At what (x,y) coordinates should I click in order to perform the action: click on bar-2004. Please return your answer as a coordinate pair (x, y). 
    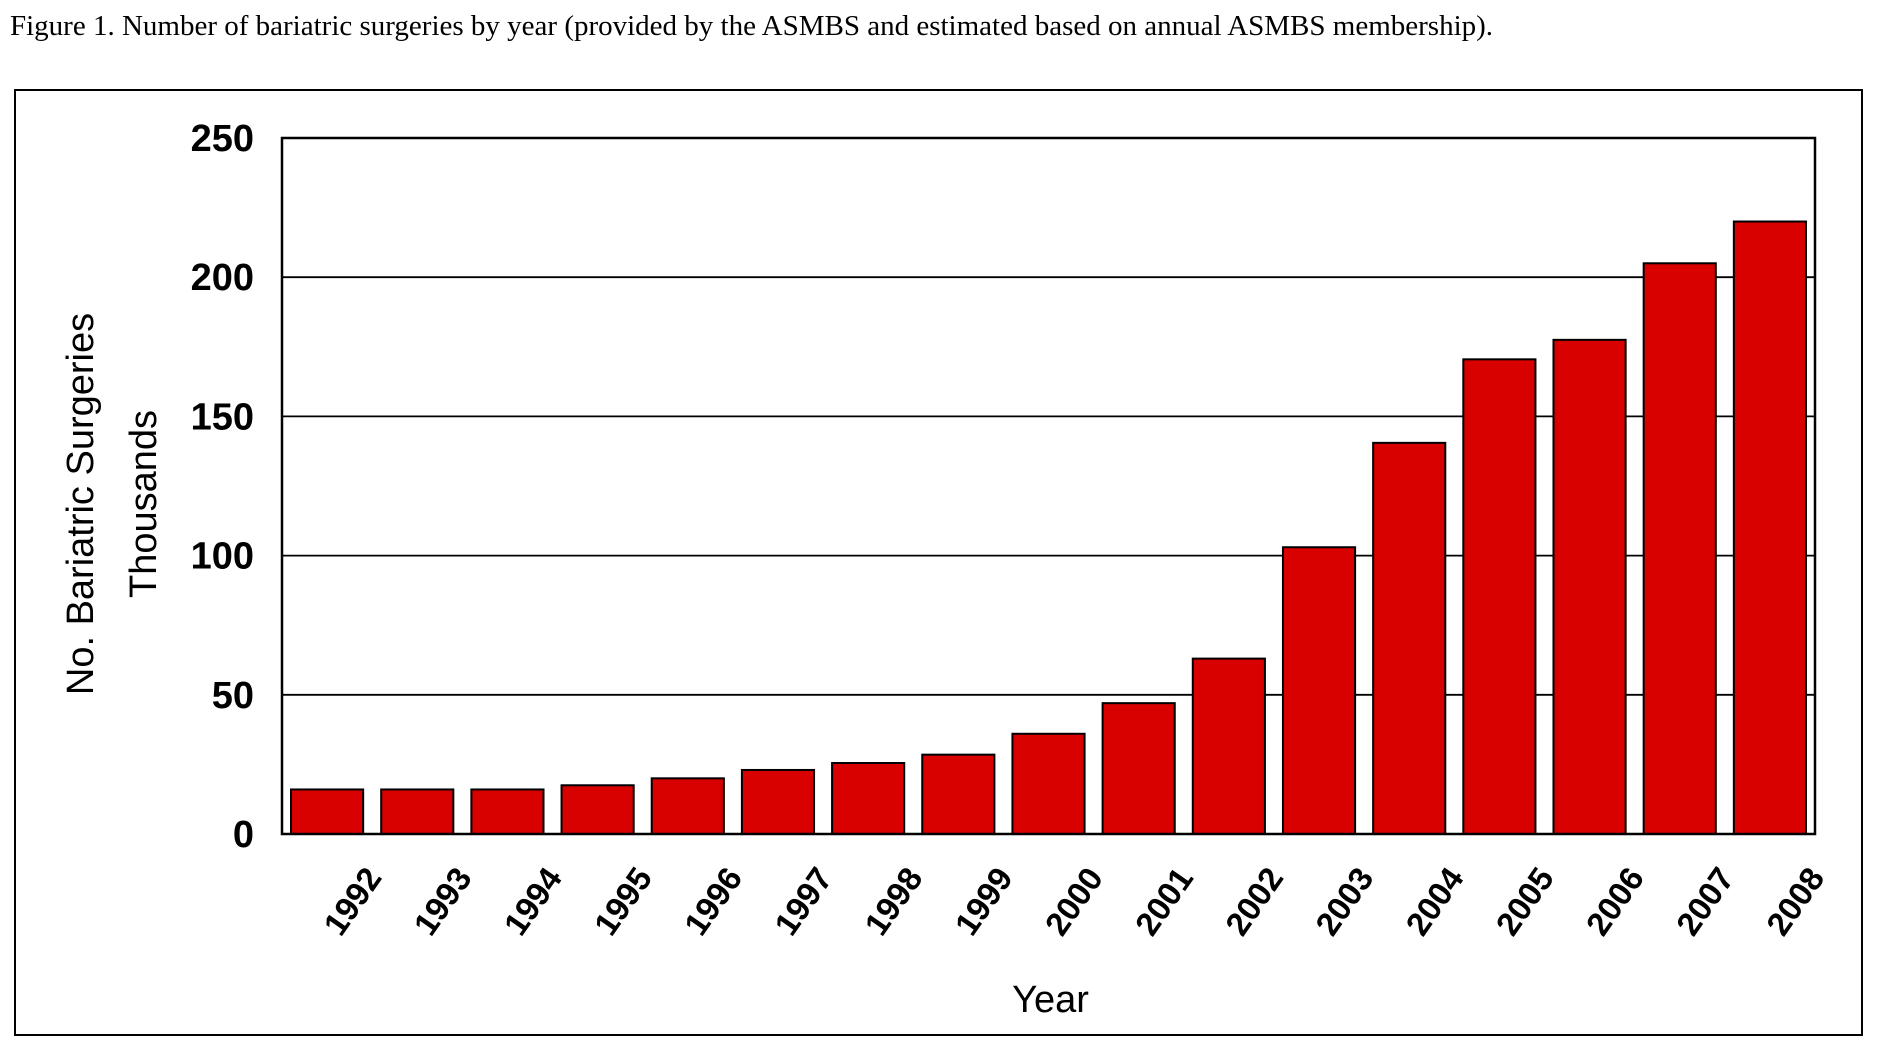
    Looking at the image, I should click on (1409, 638).